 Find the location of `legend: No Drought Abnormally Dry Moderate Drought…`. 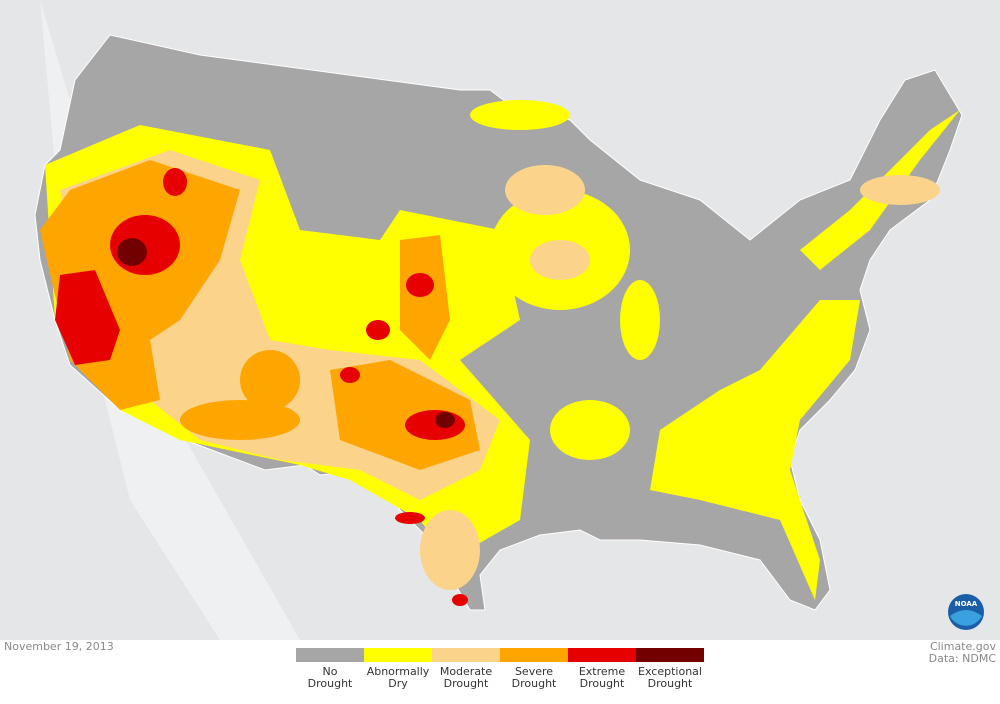

legend: No Drought Abnormally Dry Moderate Drought… is located at coordinates (501, 675).